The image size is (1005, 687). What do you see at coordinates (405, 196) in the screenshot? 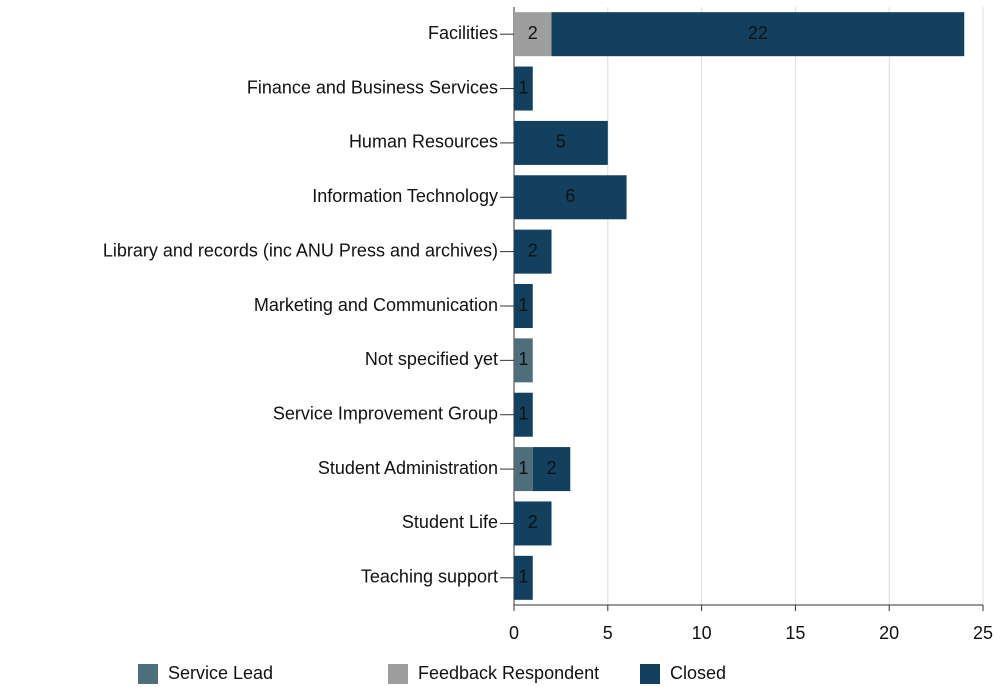
I see `y-tick-label: Information Technology` at bounding box center [405, 196].